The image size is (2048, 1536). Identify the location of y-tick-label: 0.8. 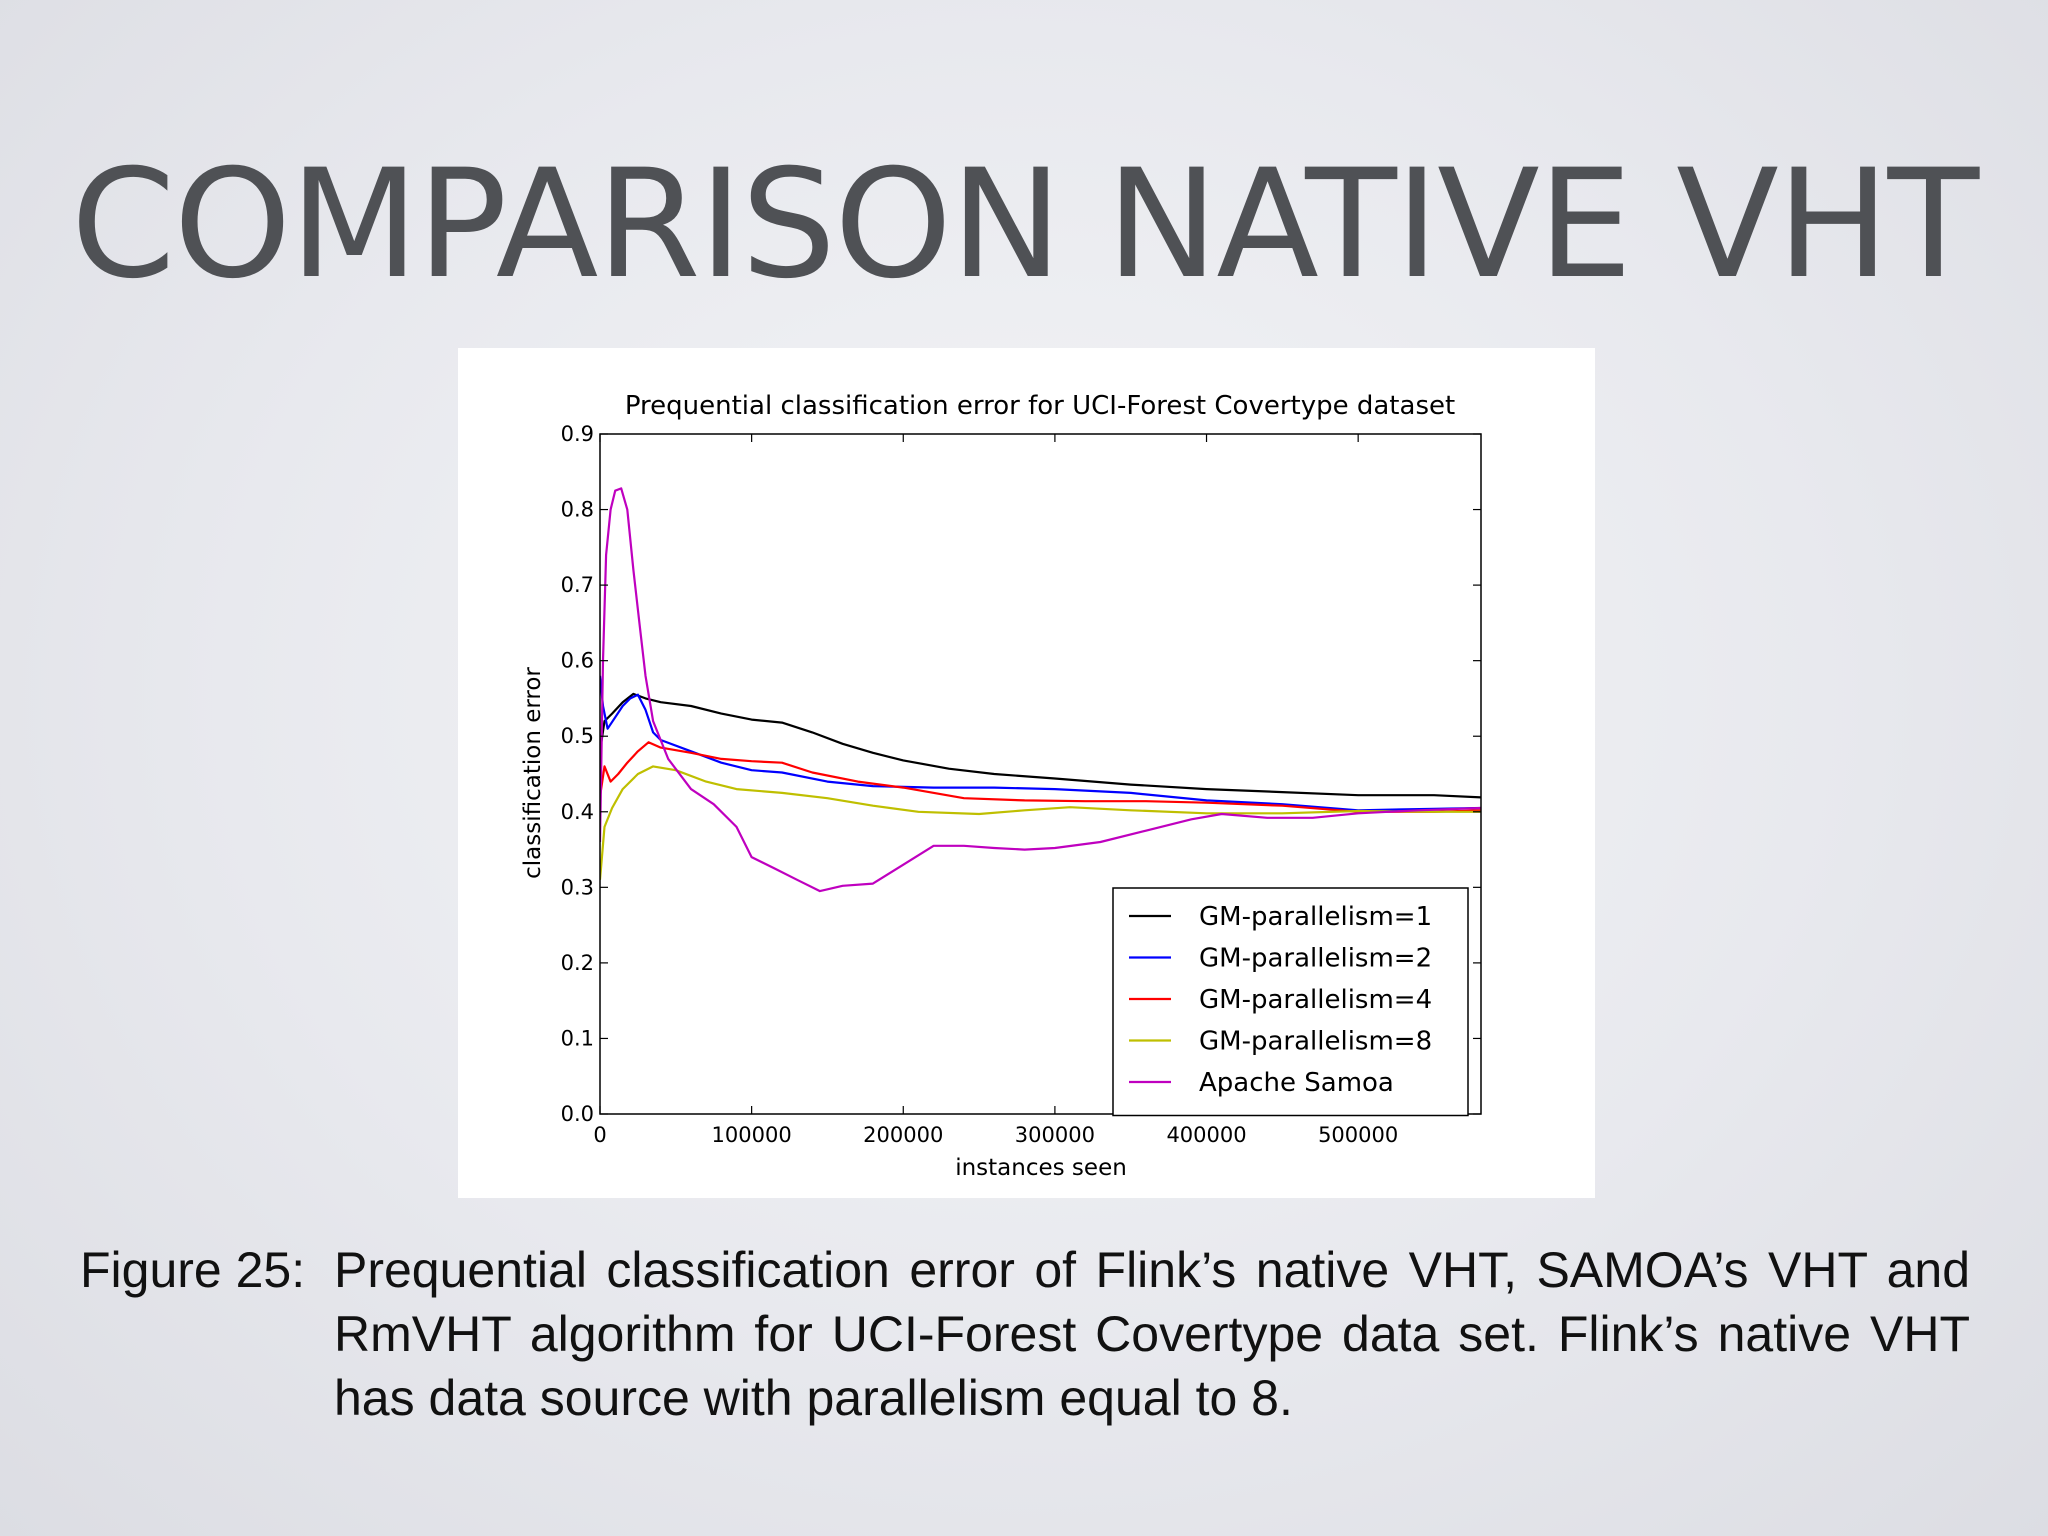
(577, 510).